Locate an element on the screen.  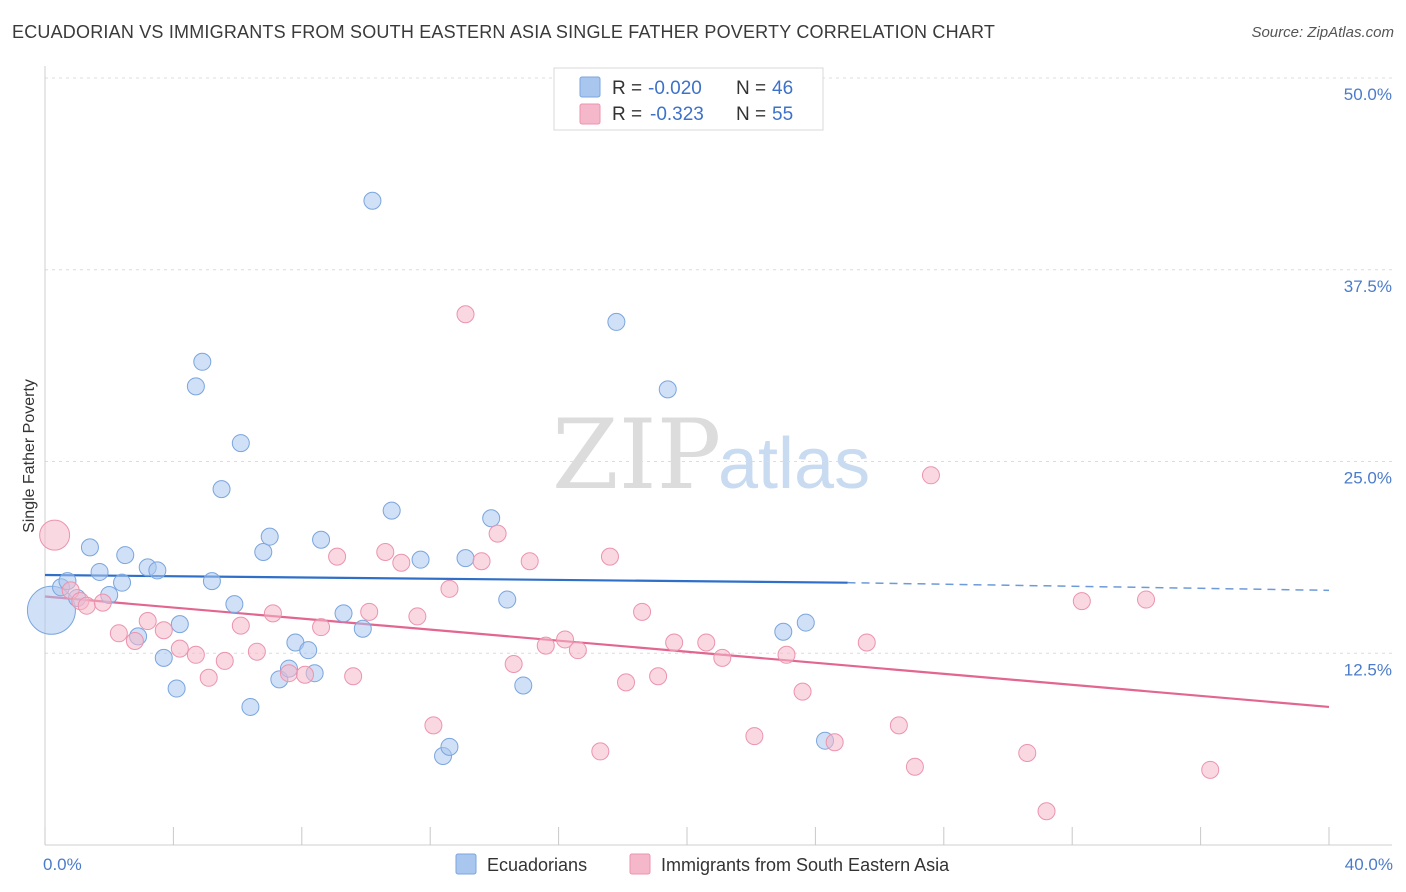
y-tick-label-3: 50.0% is located at coordinates (1368, 94).